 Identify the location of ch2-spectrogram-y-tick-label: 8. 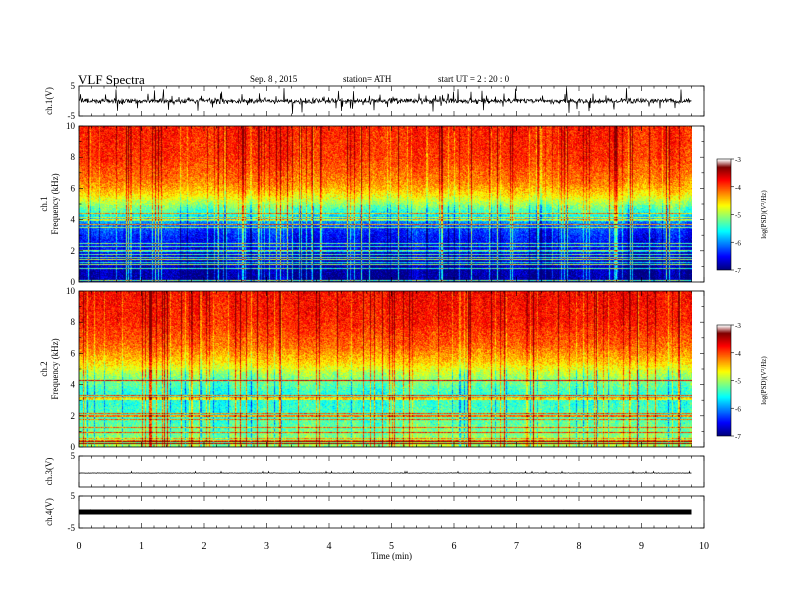
(73, 322).